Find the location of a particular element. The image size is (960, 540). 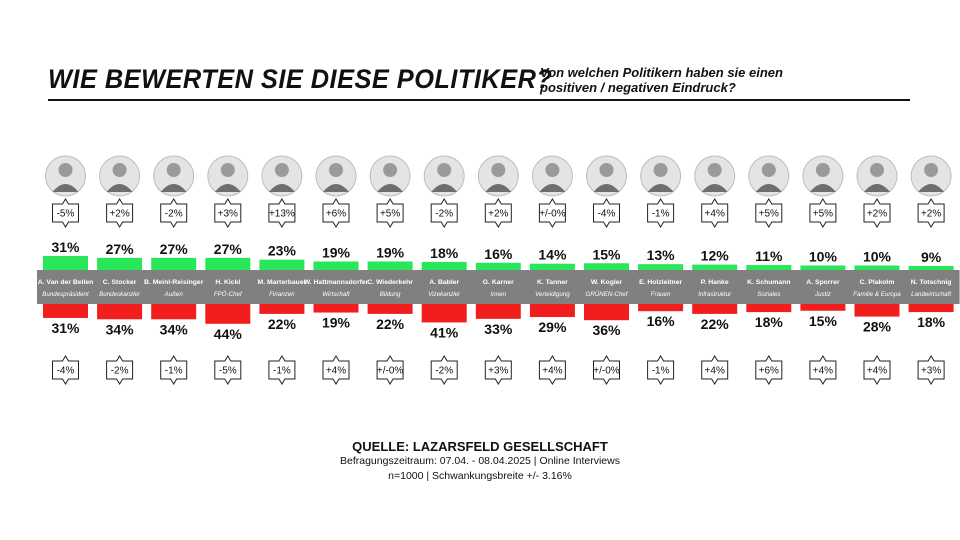

source-sample: n=1000 | Schwankungsbreite +/- 3.16% is located at coordinates (480, 476).